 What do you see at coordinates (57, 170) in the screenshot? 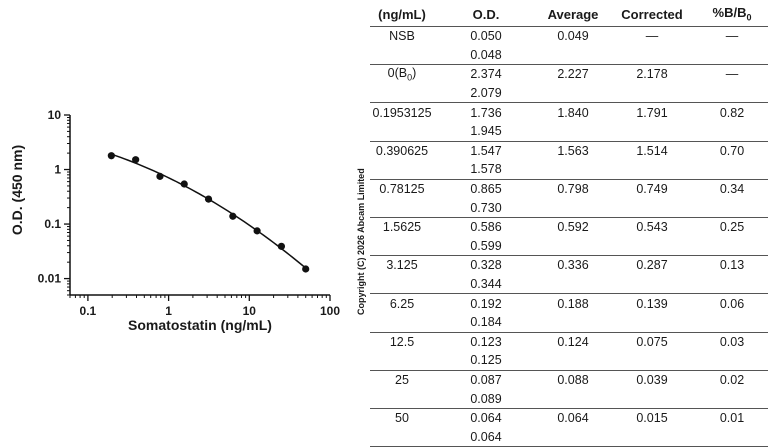
I see `y-tick-label: 1` at bounding box center [57, 170].